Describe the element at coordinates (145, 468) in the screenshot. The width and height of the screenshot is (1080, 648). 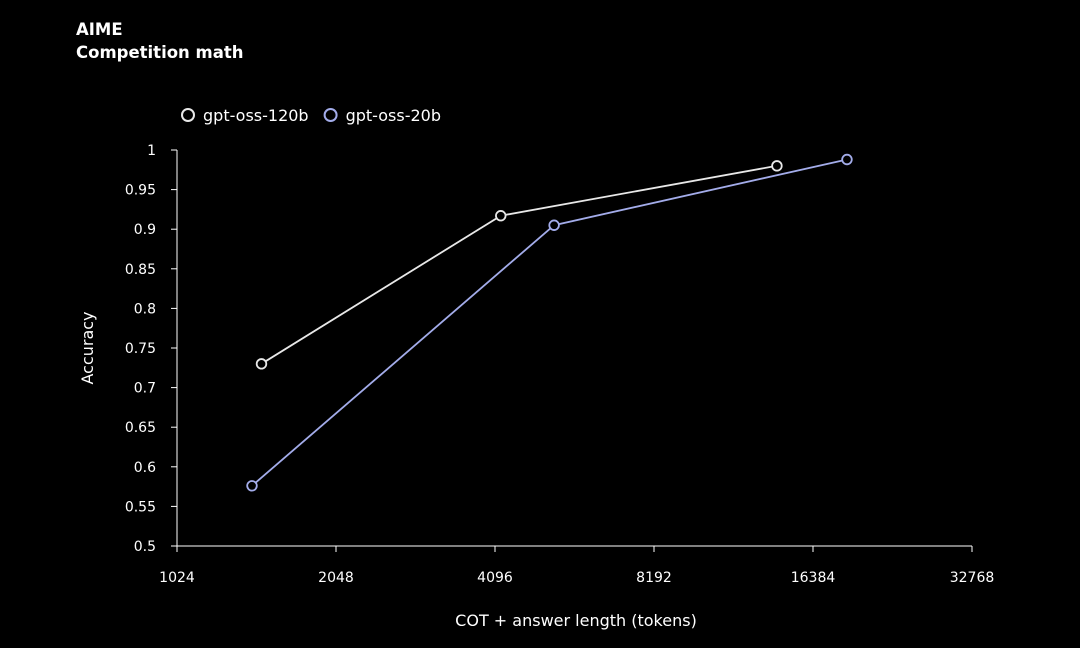
I see `y-tick-label: 0.6` at that location.